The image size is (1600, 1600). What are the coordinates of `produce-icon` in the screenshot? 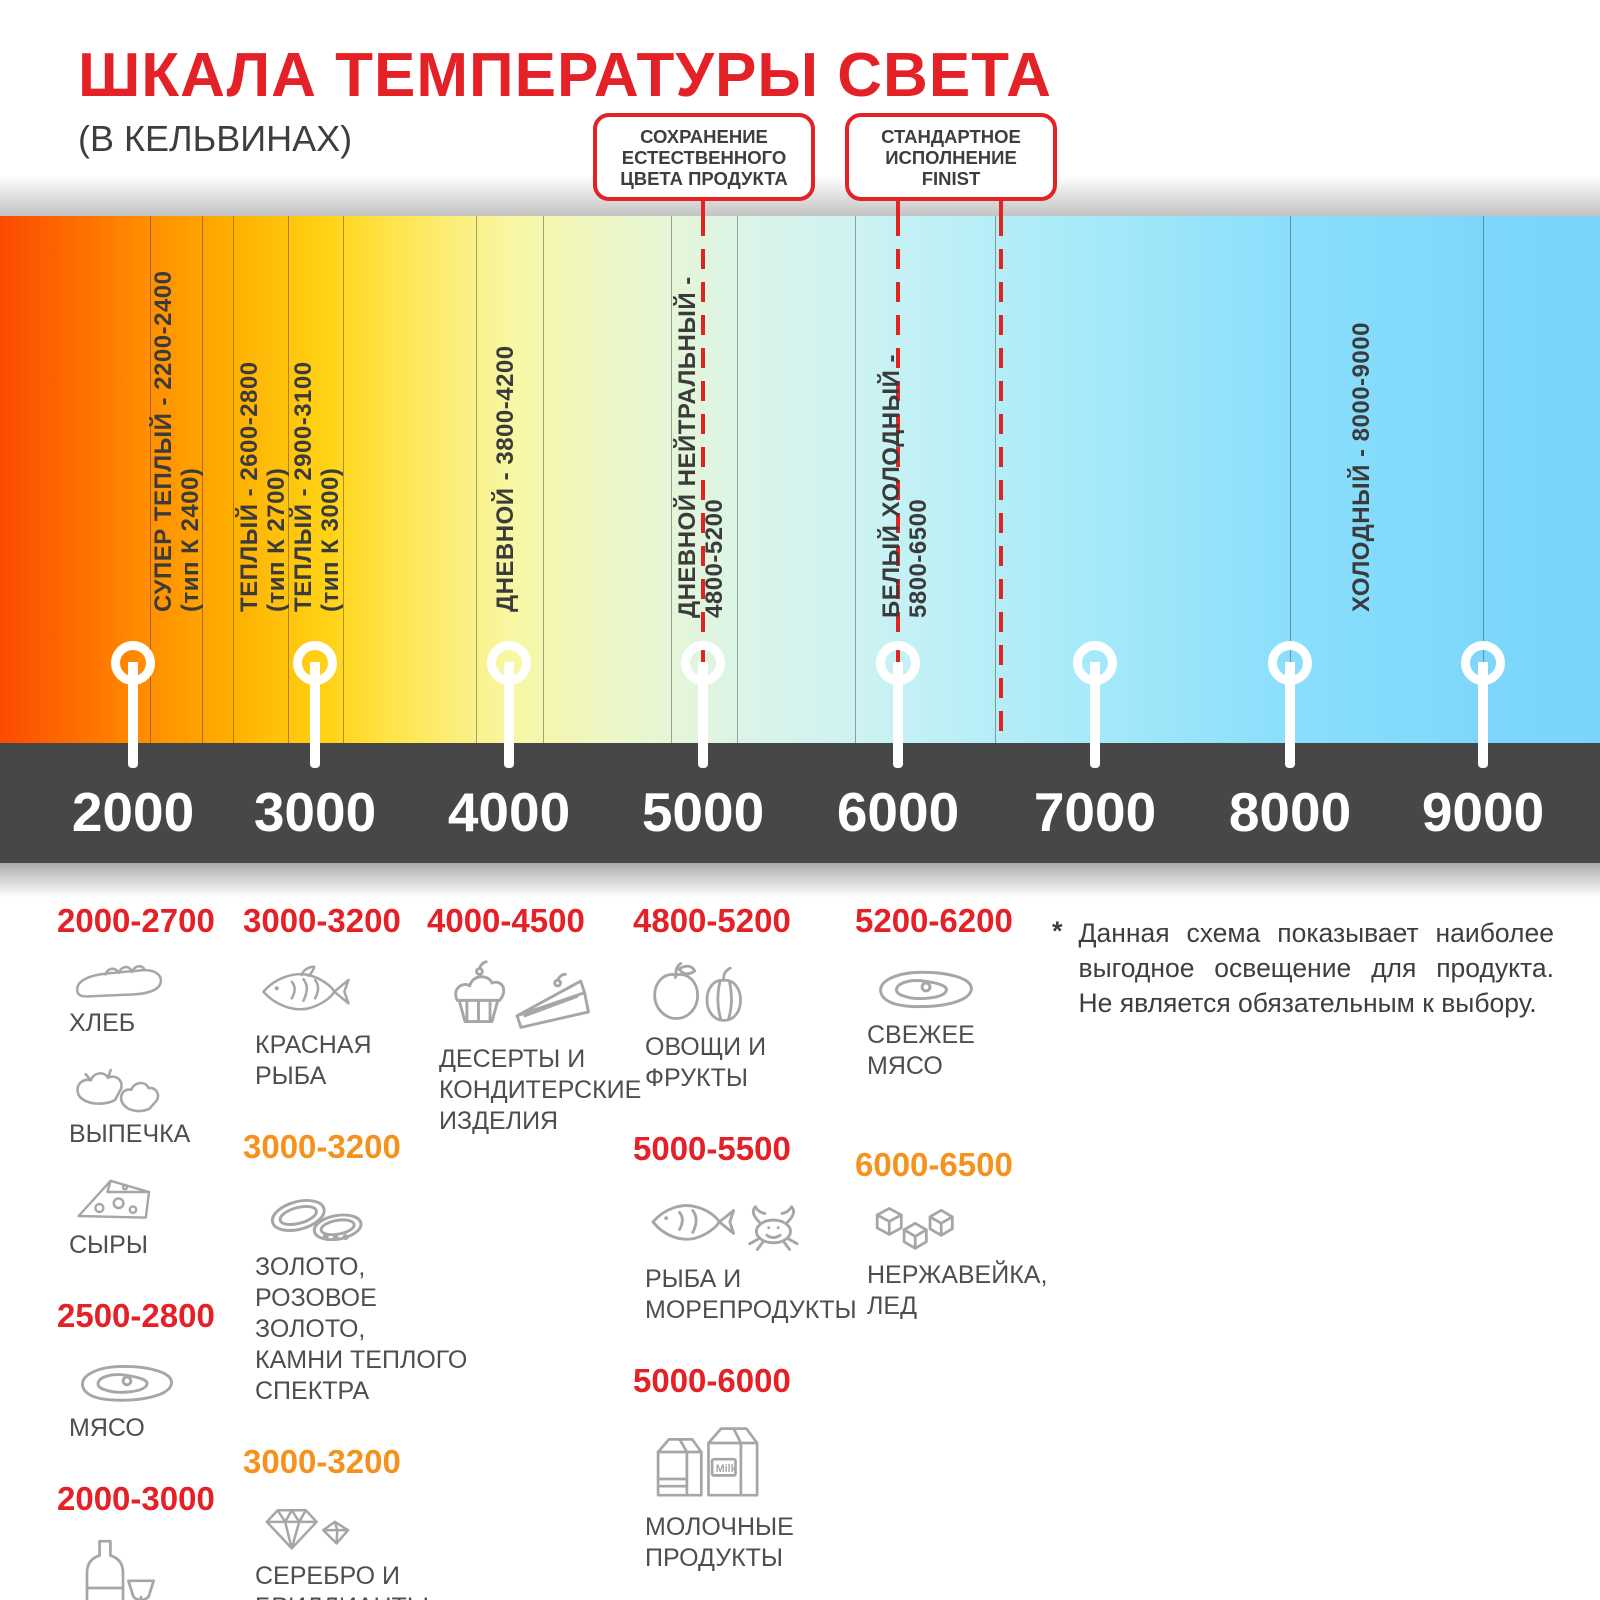 It's located at (699, 991).